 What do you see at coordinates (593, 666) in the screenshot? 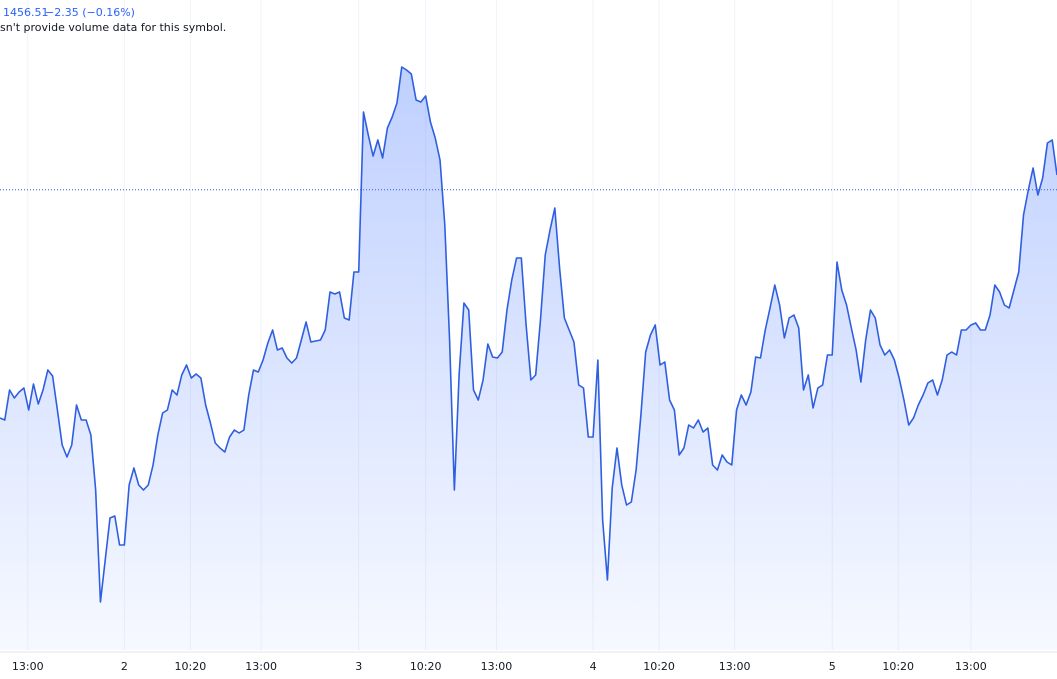
I see `x-tick-label: 4` at bounding box center [593, 666].